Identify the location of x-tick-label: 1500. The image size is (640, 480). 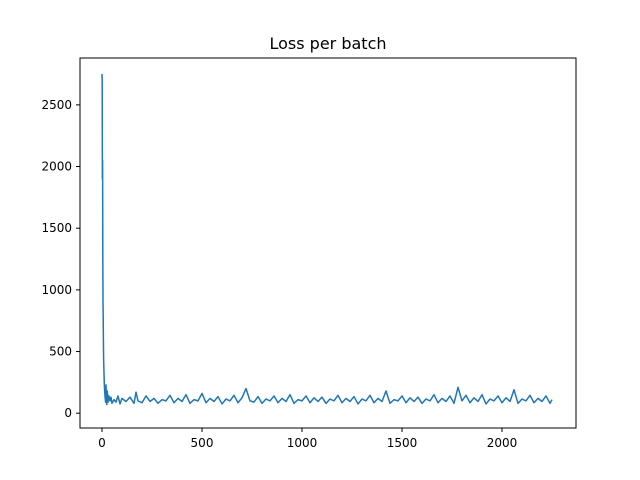
(402, 443).